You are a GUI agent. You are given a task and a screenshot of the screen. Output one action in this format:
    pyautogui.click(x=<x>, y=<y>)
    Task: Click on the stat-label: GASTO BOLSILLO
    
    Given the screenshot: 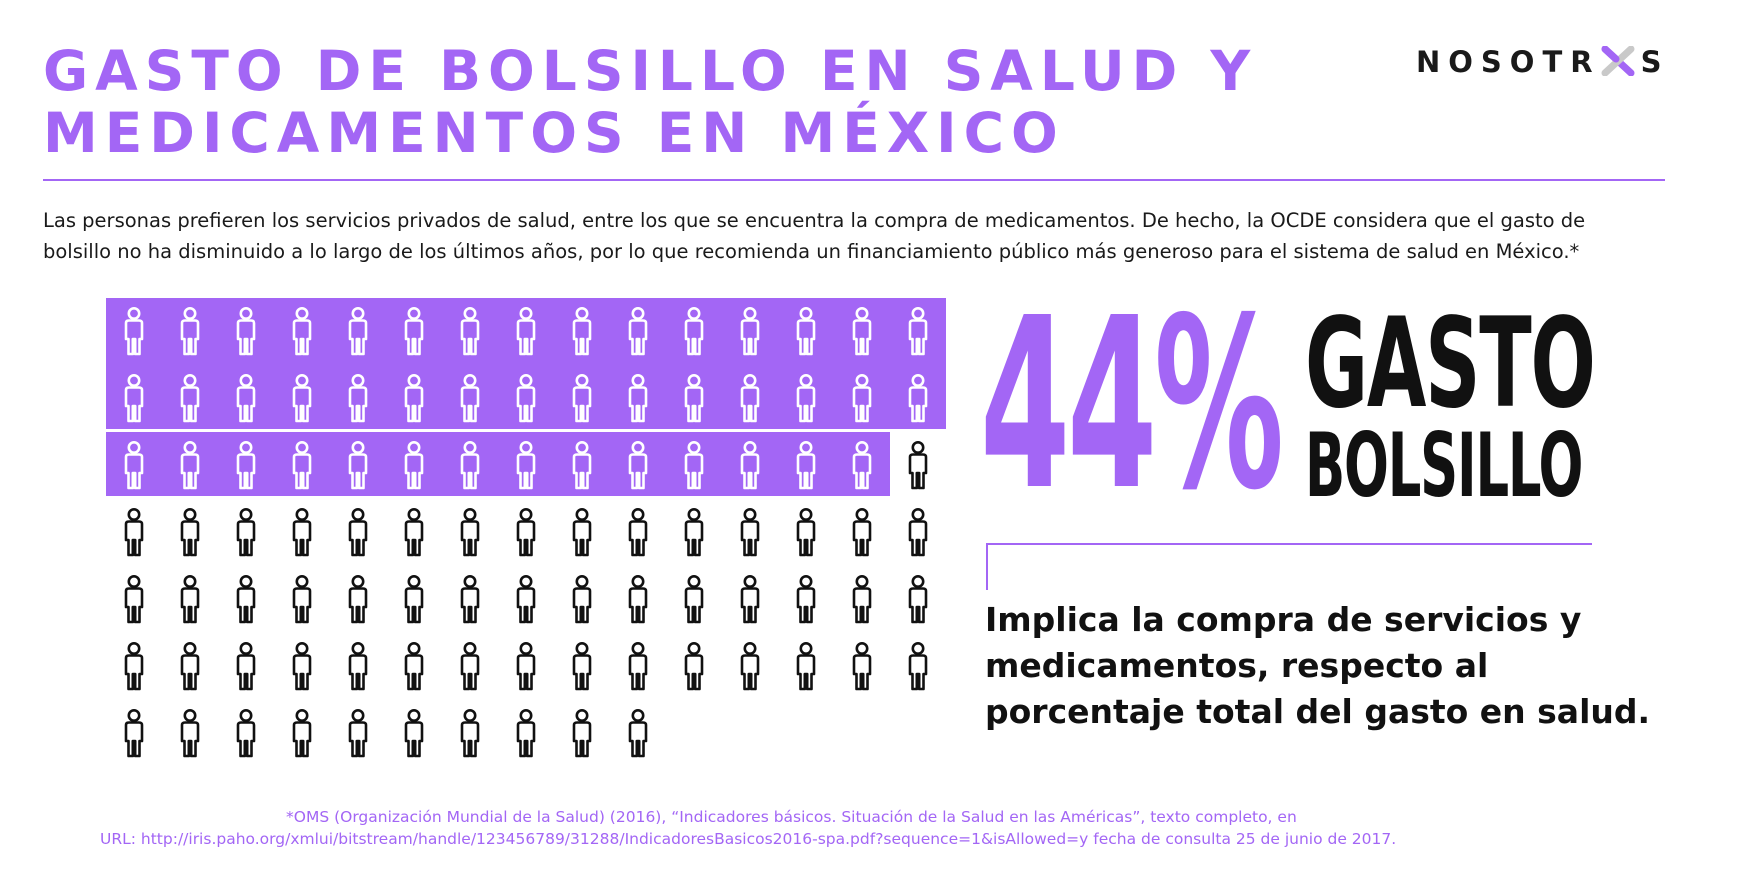 What is the action you would take?
    pyautogui.click(x=1465, y=406)
    